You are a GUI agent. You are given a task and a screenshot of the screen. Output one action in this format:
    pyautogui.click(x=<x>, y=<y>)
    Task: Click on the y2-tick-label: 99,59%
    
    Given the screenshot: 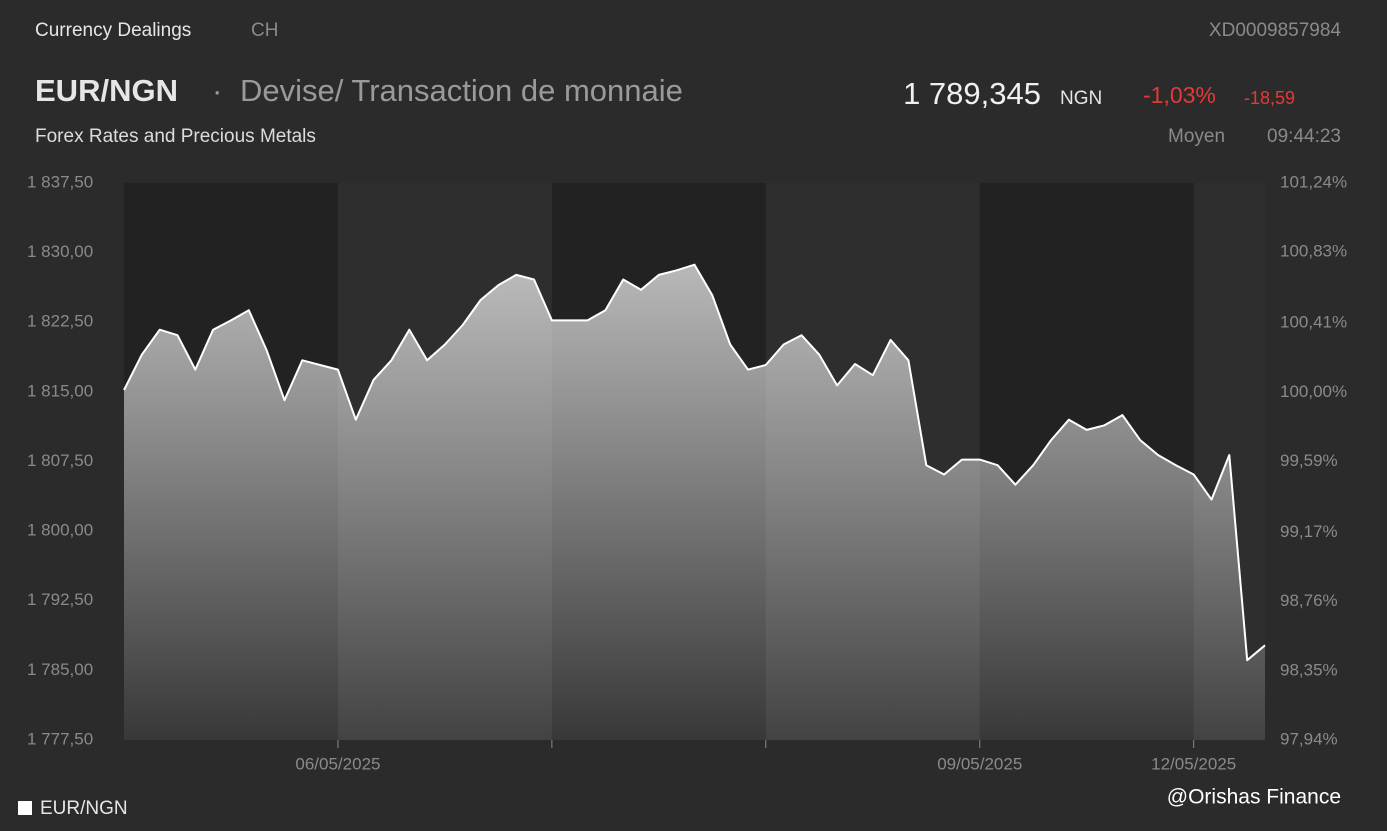 What is the action you would take?
    pyautogui.click(x=1309, y=460)
    